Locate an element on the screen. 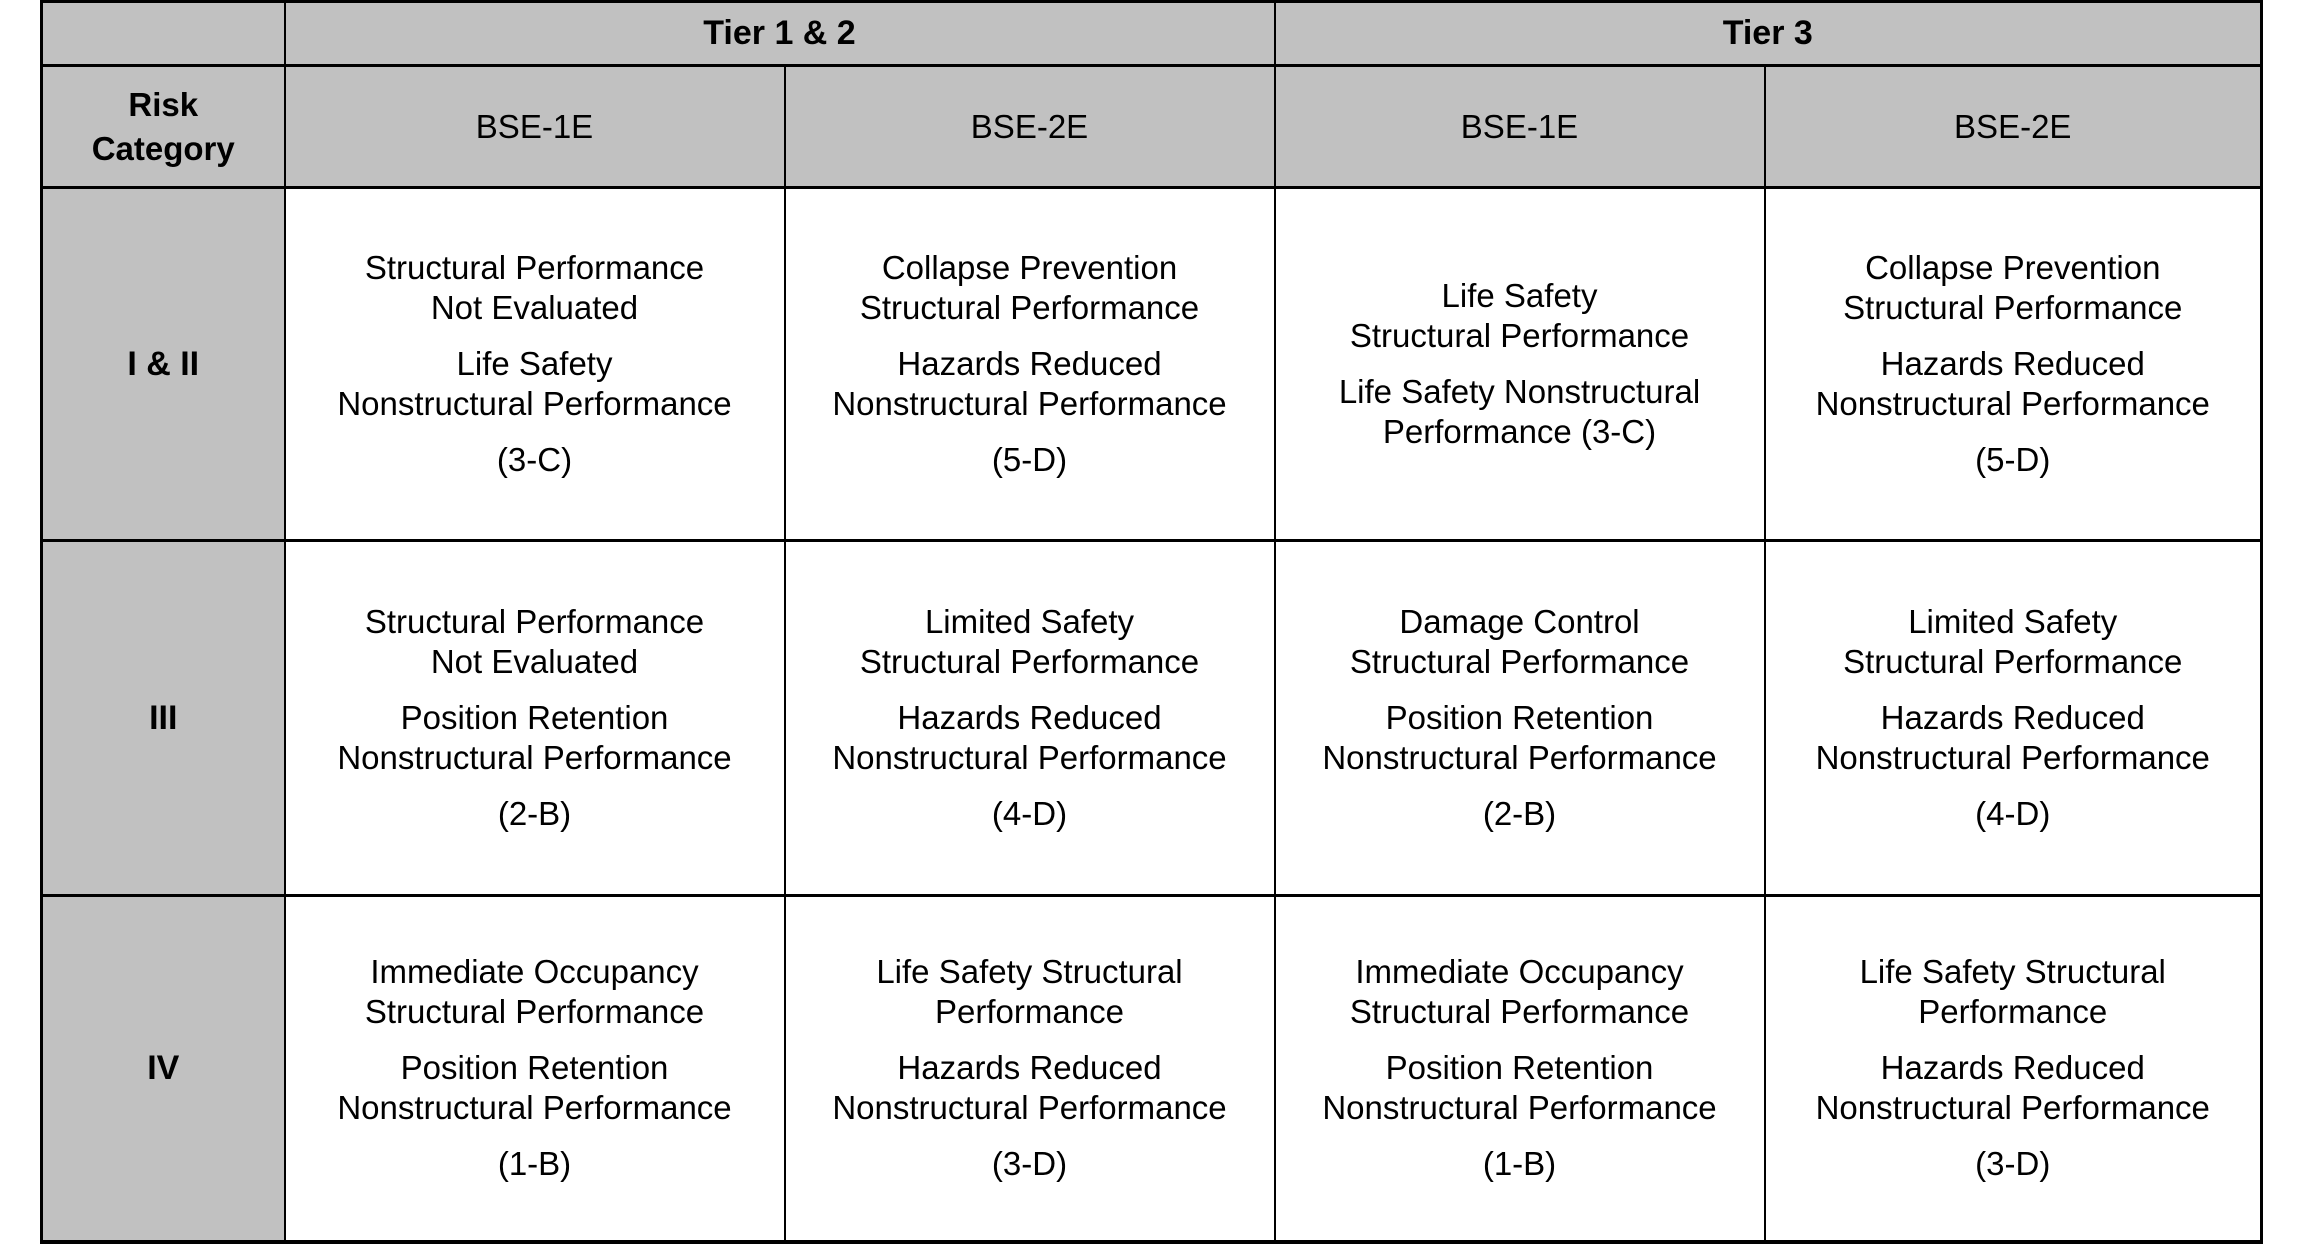 This screenshot has height=1257, width=2300. objective-line: (3-C) is located at coordinates (534, 459).